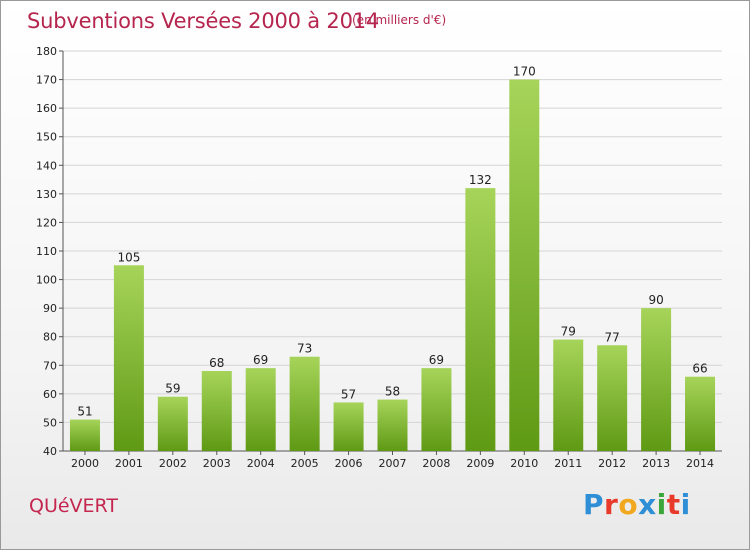 Image resolution: width=750 pixels, height=551 pixels. I want to click on y-tick-label: 70, so click(50, 365).